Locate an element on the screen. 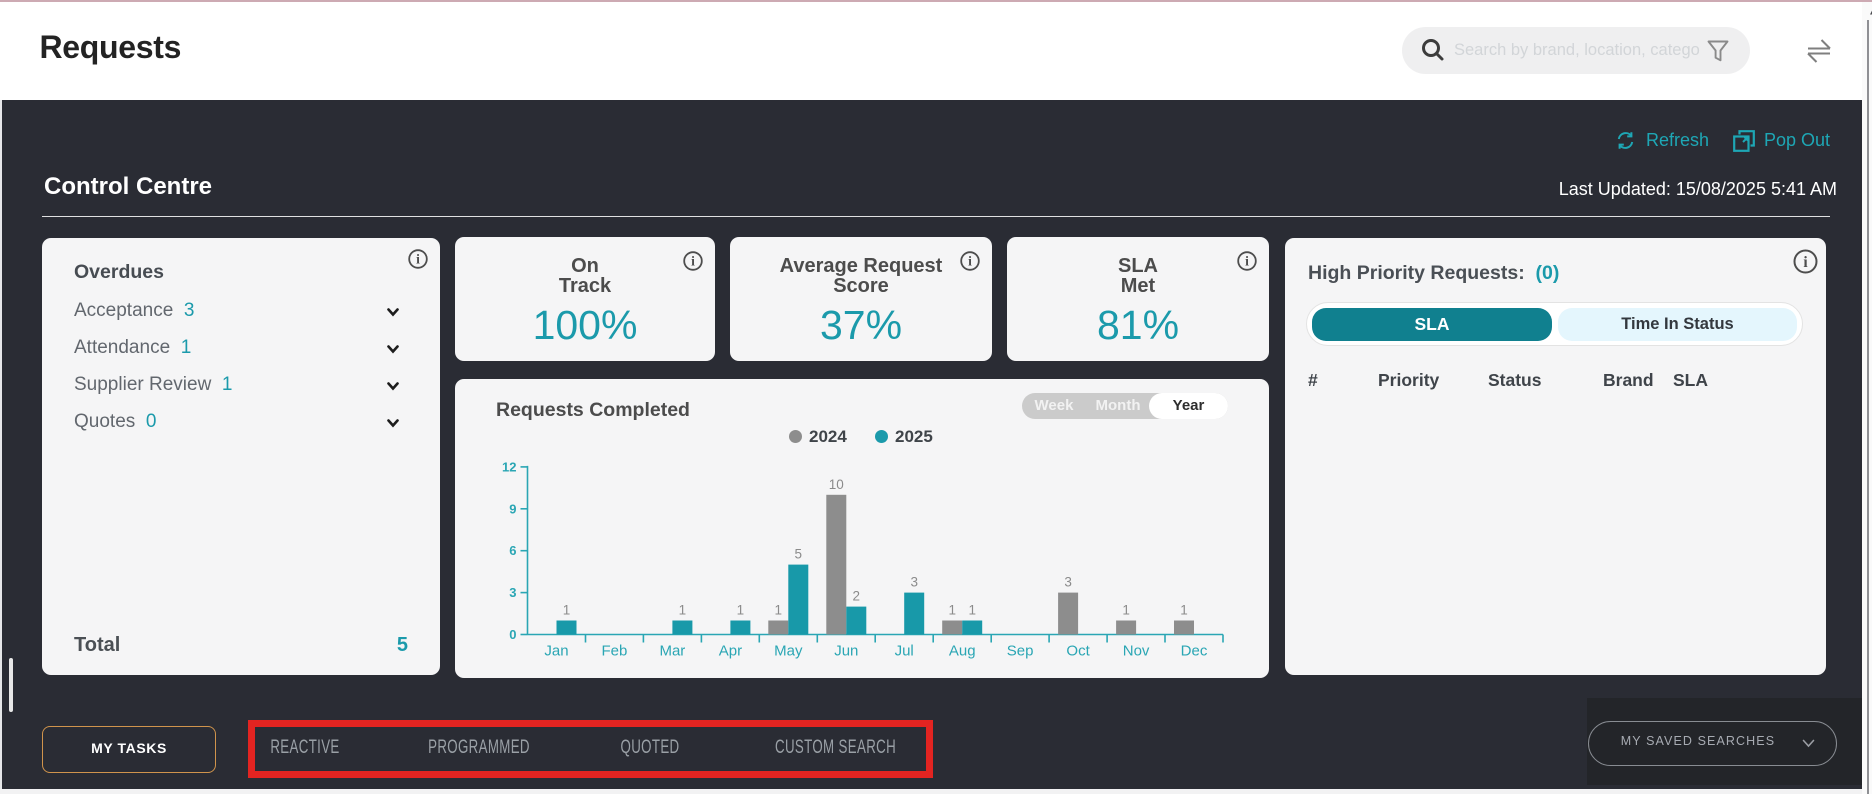  svg-text: 9 is located at coordinates (512, 508).